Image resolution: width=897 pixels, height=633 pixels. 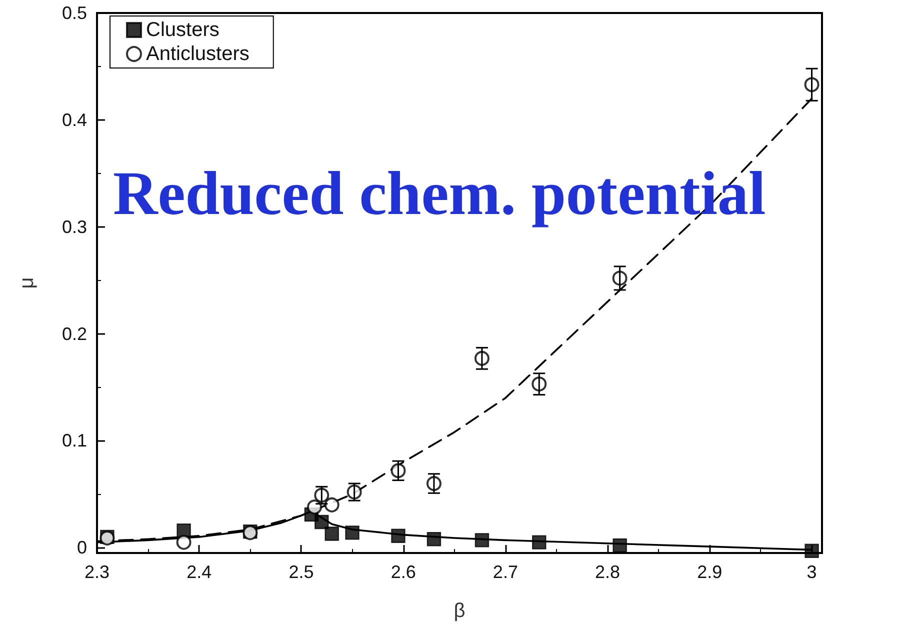 What do you see at coordinates (403, 572) in the screenshot?
I see `x-tick-label: 2.6` at bounding box center [403, 572].